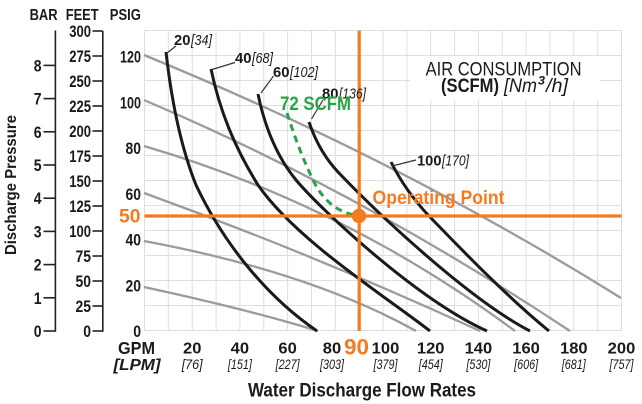 The width and height of the screenshot is (642, 404). I want to click on svg-text: Operating Point, so click(439, 198).